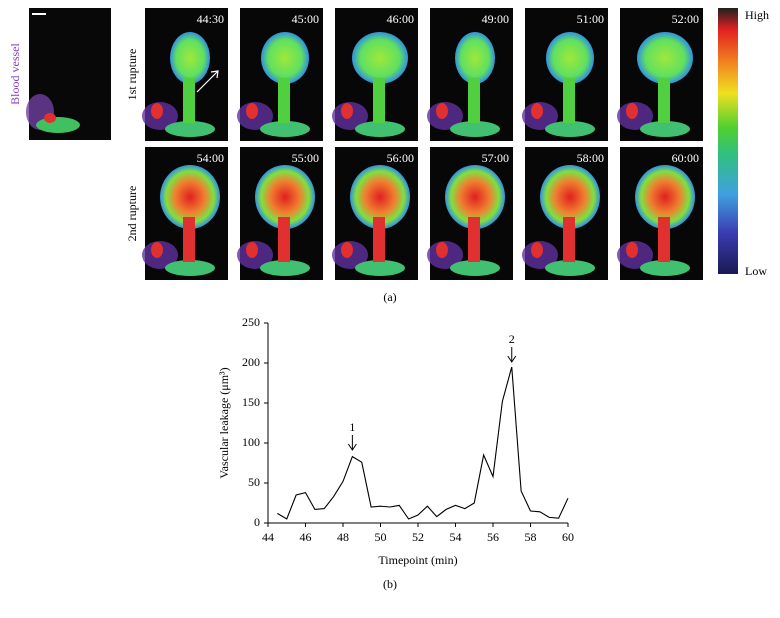  What do you see at coordinates (417, 560) in the screenshot?
I see `x-axis-label: Timepoint (min)` at bounding box center [417, 560].